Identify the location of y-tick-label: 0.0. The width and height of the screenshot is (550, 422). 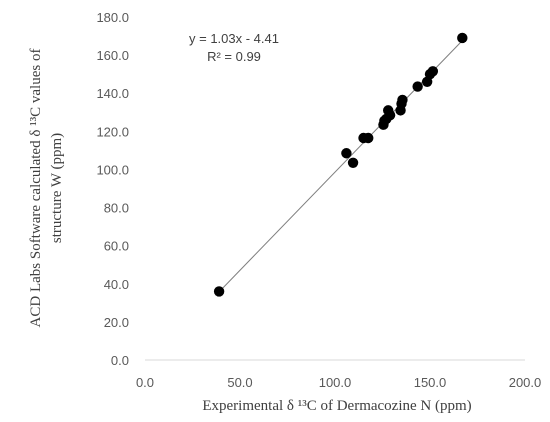
(120, 360).